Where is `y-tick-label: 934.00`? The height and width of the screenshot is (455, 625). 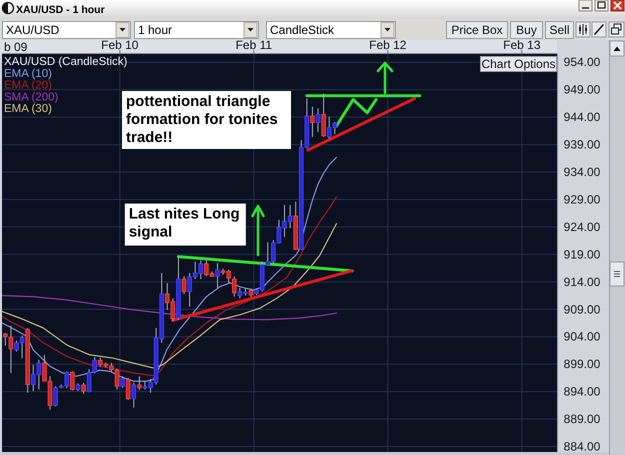
y-tick-label: 934.00 is located at coordinates (582, 172).